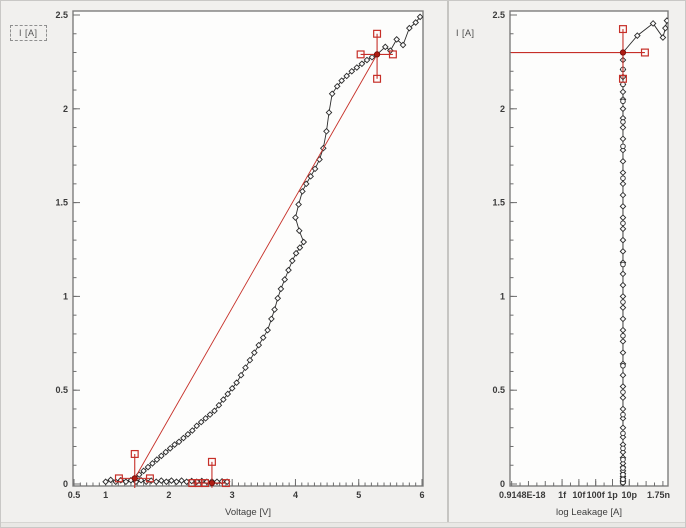 This screenshot has width=686, height=528. I want to click on panel-divider, so click(448, 261).